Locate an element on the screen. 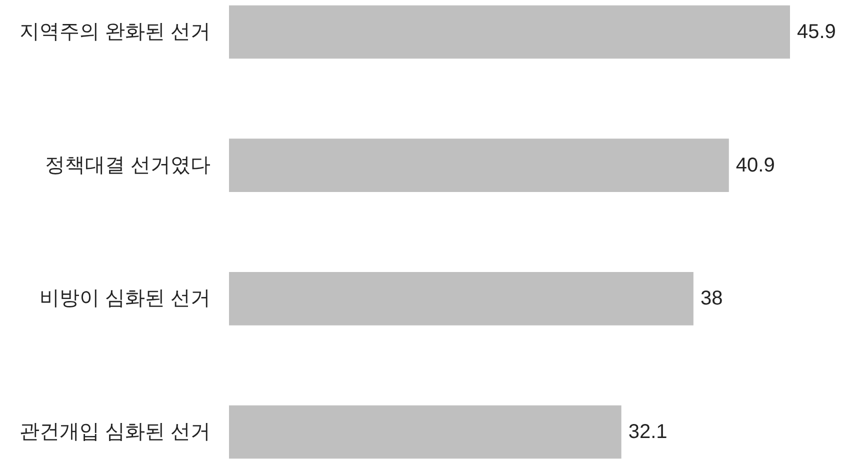 This screenshot has width=843, height=464. data-label: 45.9 is located at coordinates (816, 32).